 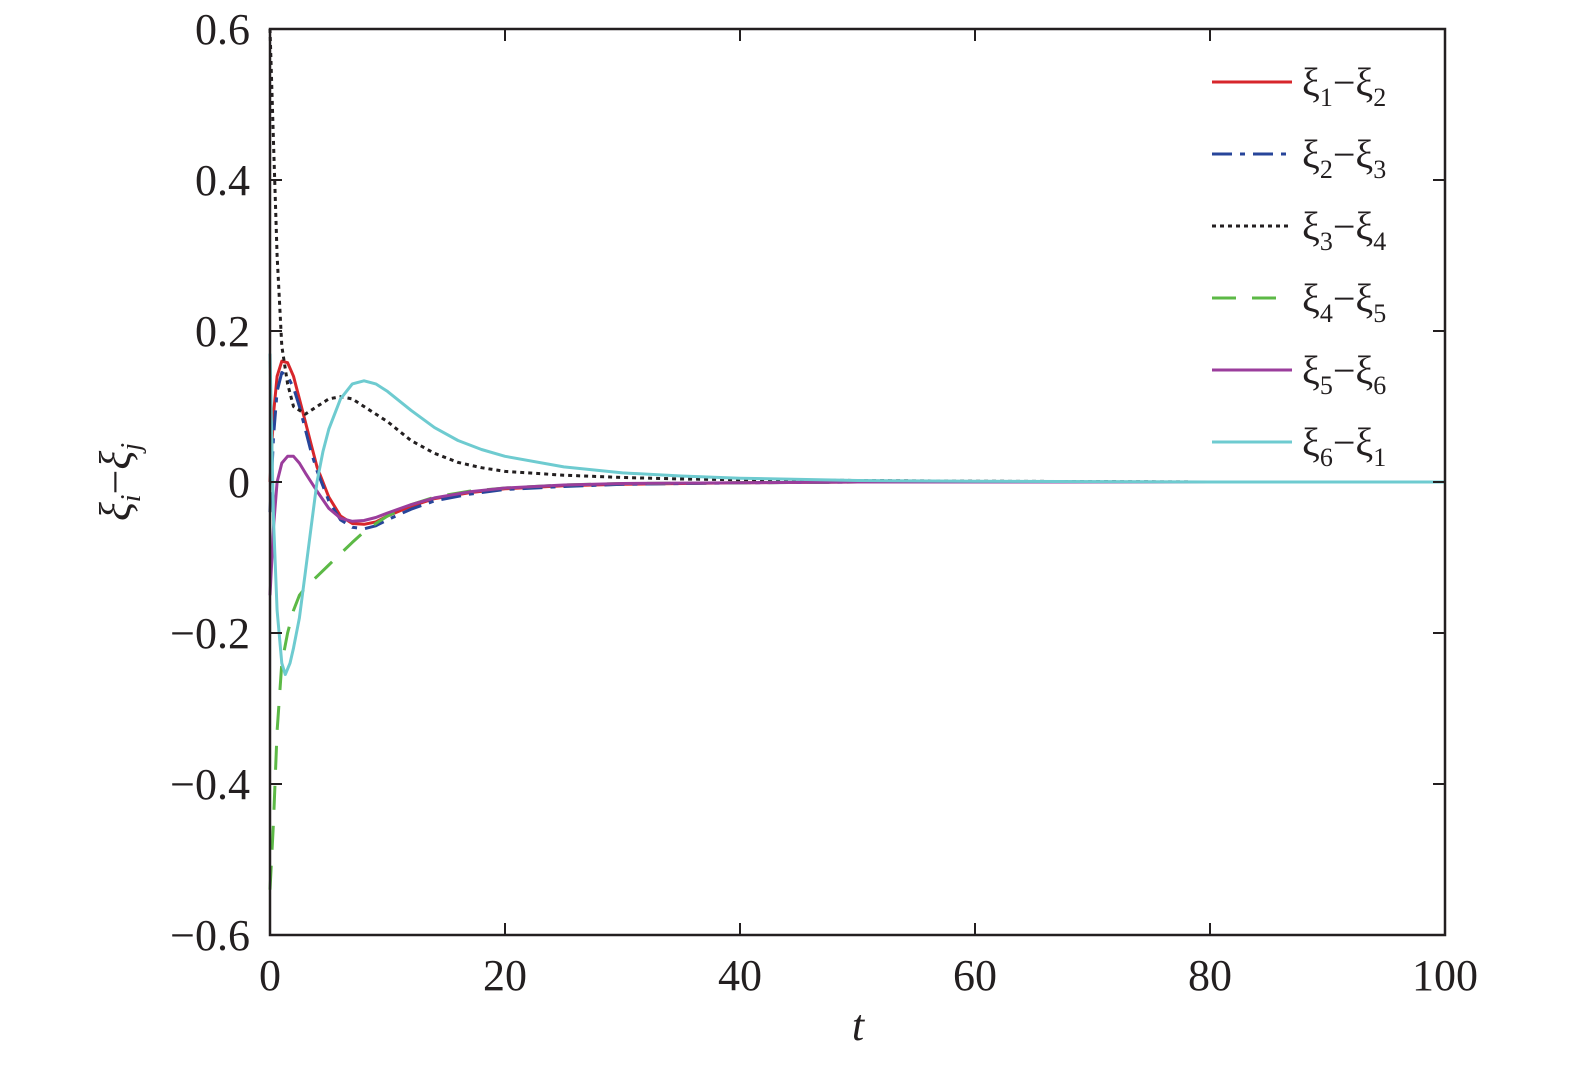 I want to click on legend: ξ1−ξ2 ξ2−ξ3 ξ3−ξ4 ξ4−ξ5 ξ5−ξ6 ξ6−ξ1, so click(x=1299, y=266).